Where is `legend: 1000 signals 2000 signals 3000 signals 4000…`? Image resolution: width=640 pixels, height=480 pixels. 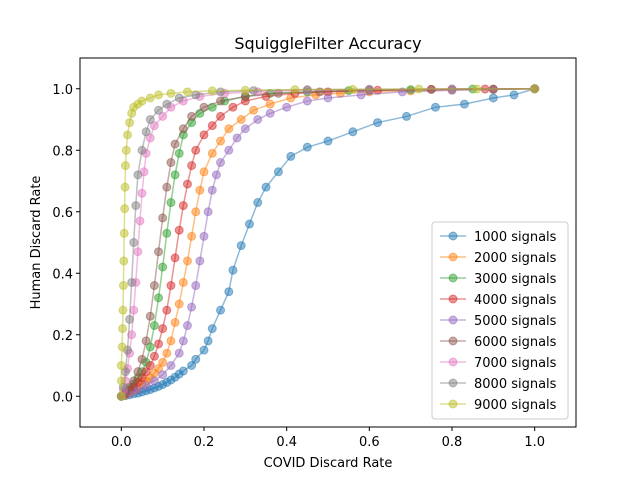 legend: 1000 signals 2000 signals 3000 signals 4000… is located at coordinates (500, 320).